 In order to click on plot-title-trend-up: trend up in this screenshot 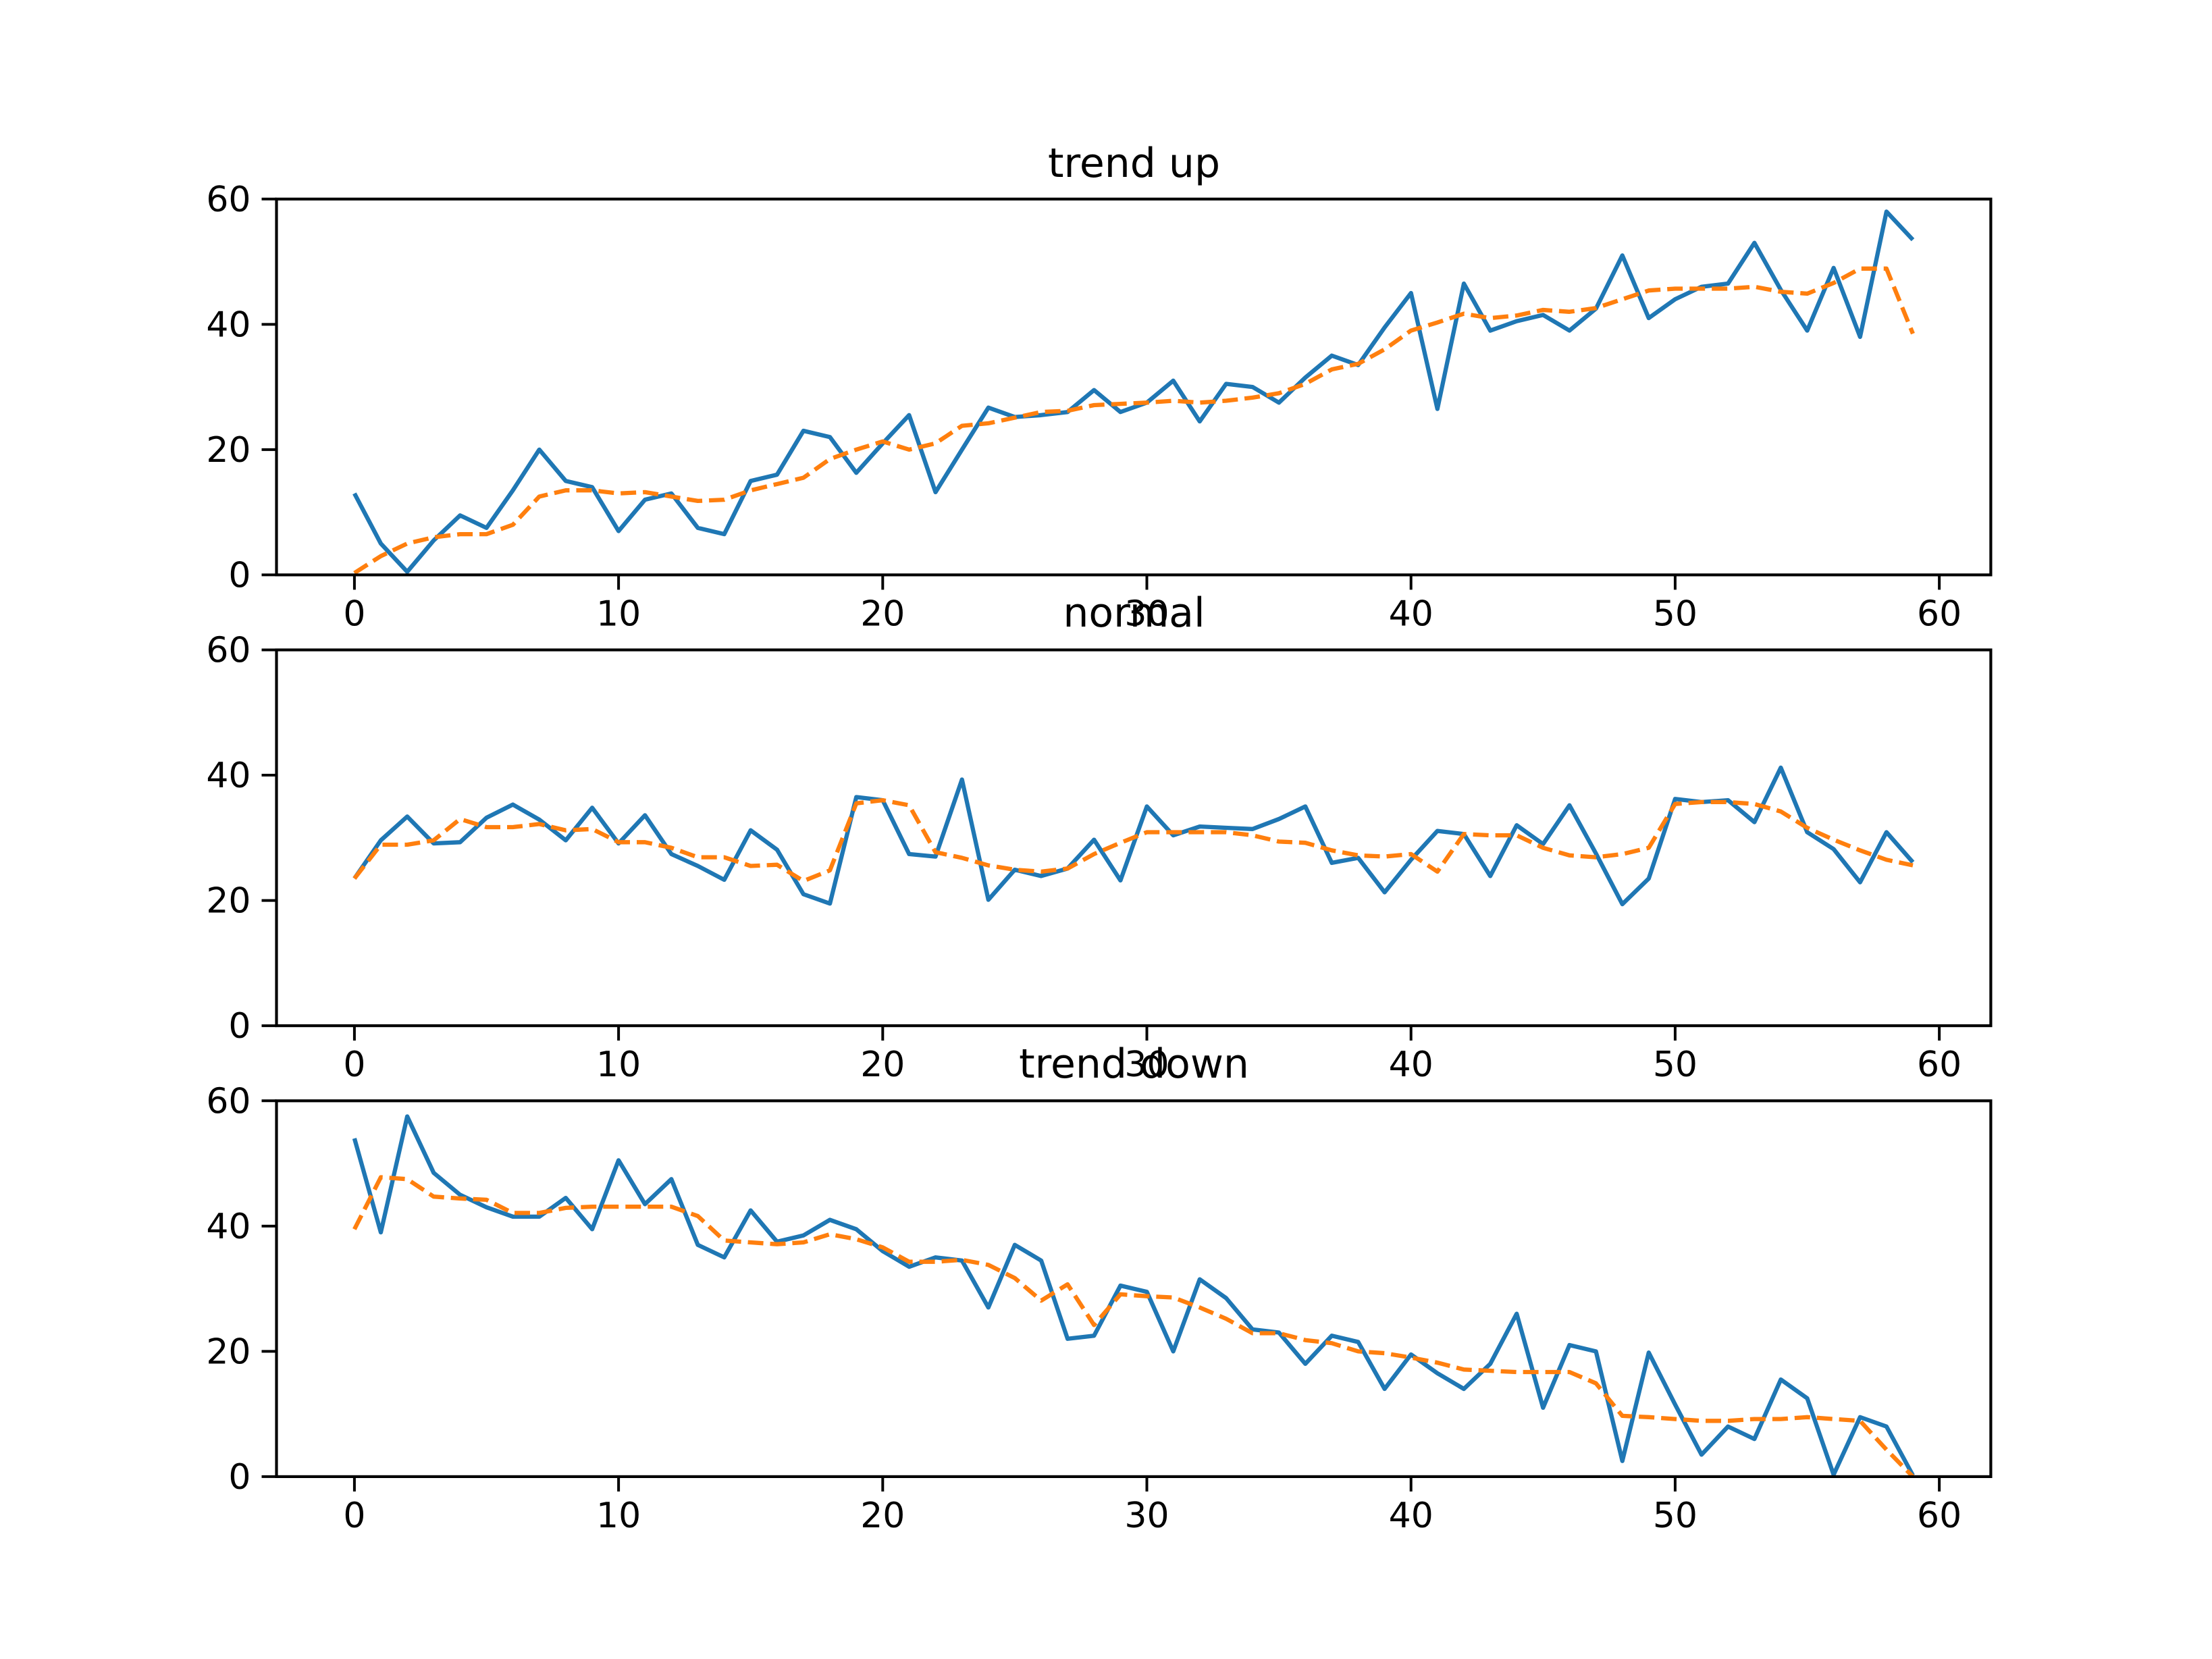, I will do `click(1134, 163)`.